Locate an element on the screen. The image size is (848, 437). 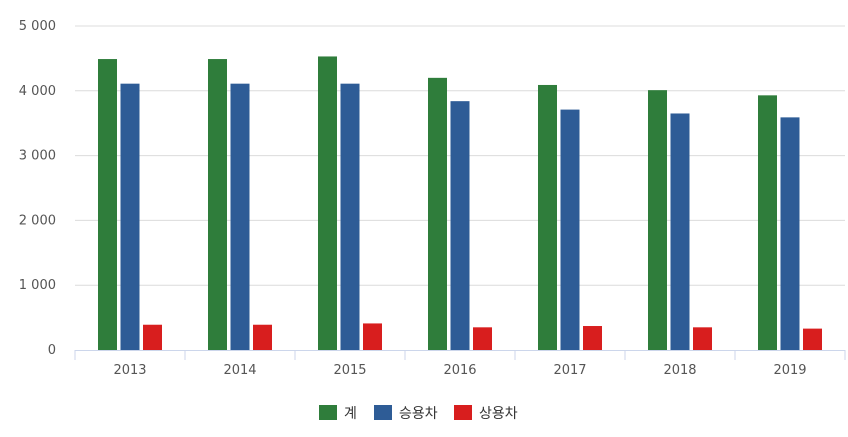
bar-3-2013 is located at coordinates (152, 337).